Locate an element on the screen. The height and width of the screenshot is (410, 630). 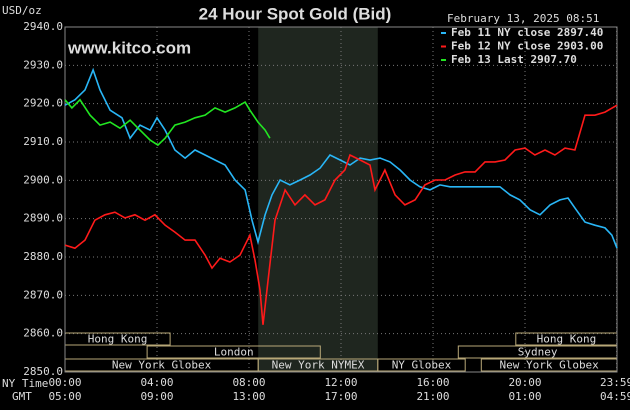
y-tick-label: 2860.0 is located at coordinates (43, 333).